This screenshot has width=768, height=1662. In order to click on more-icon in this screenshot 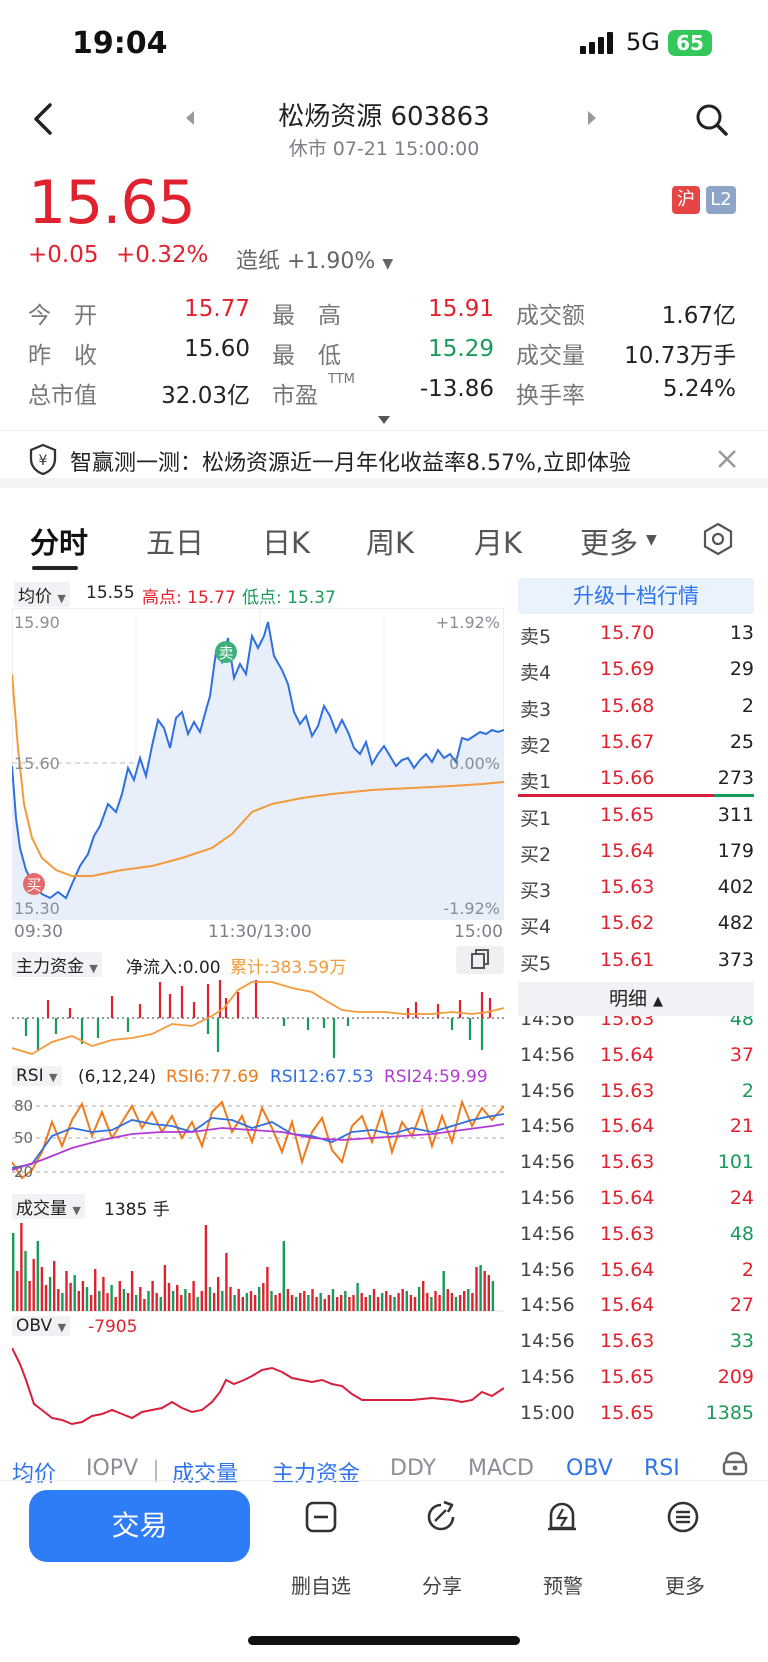, I will do `click(683, 1517)`.